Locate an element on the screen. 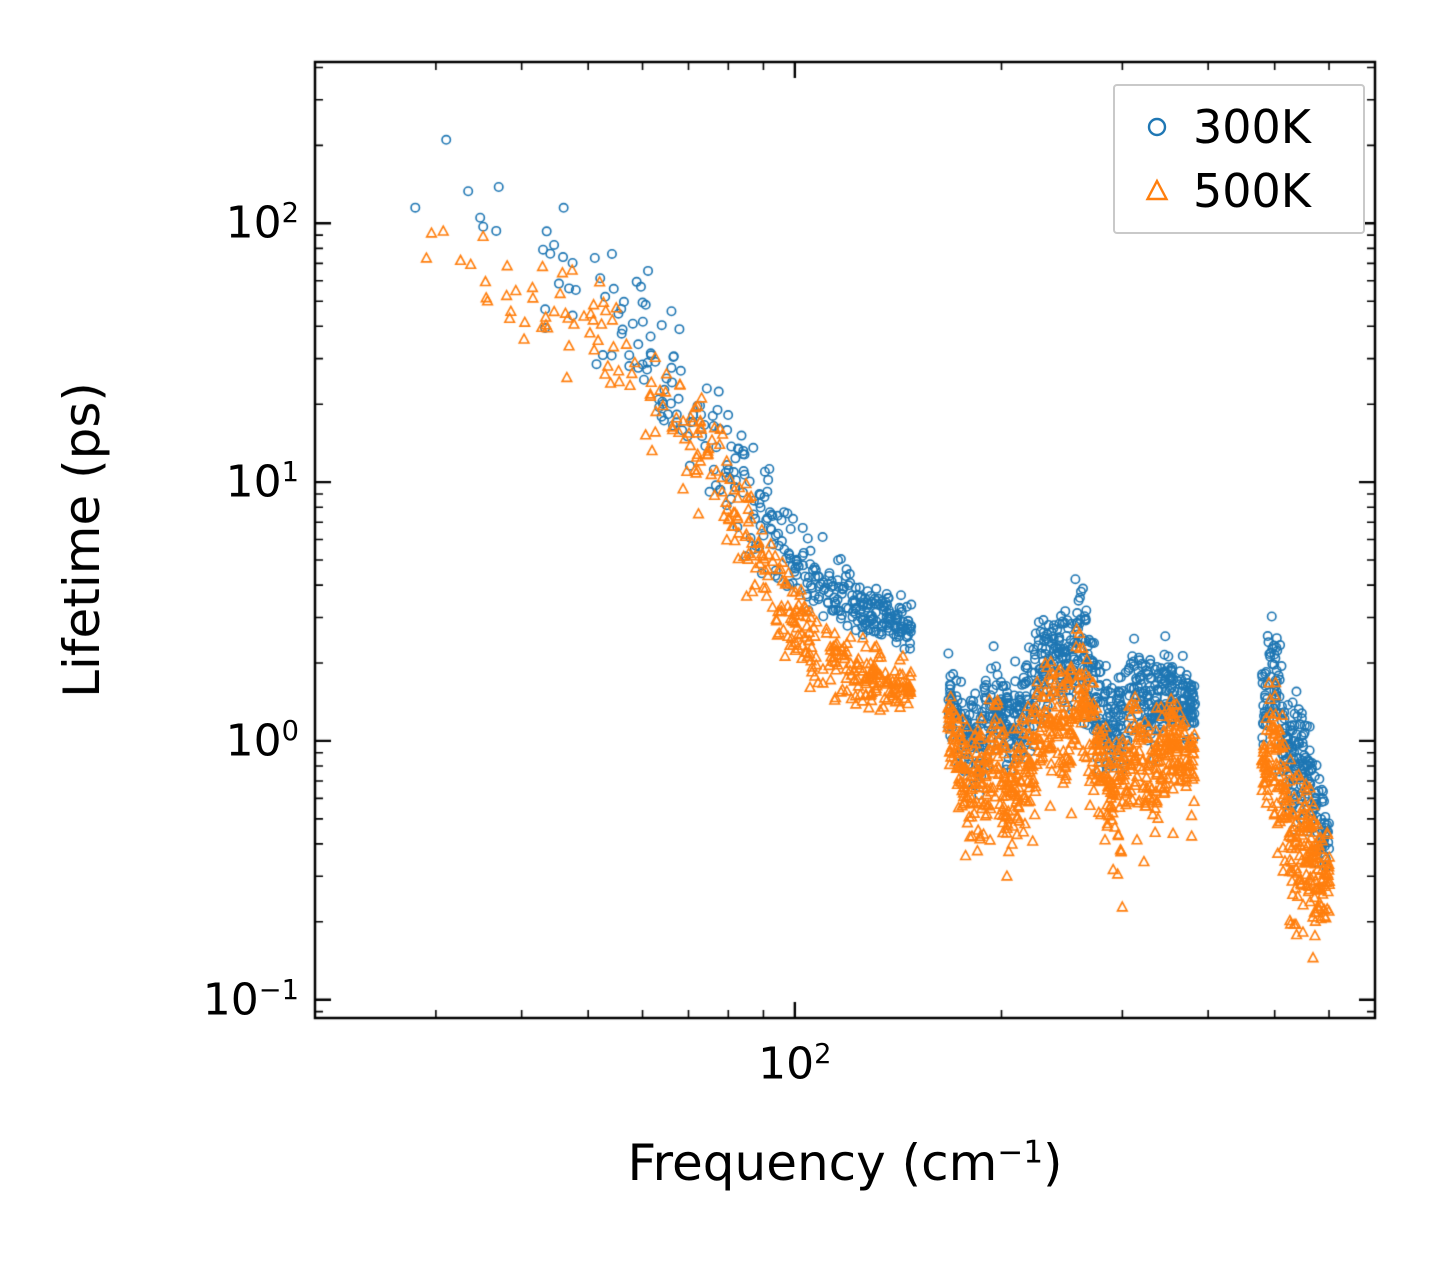 Image resolution: width=1442 pixels, height=1265 pixels. x-axis-title: Frequency (cm−1) is located at coordinates (844, 1163).